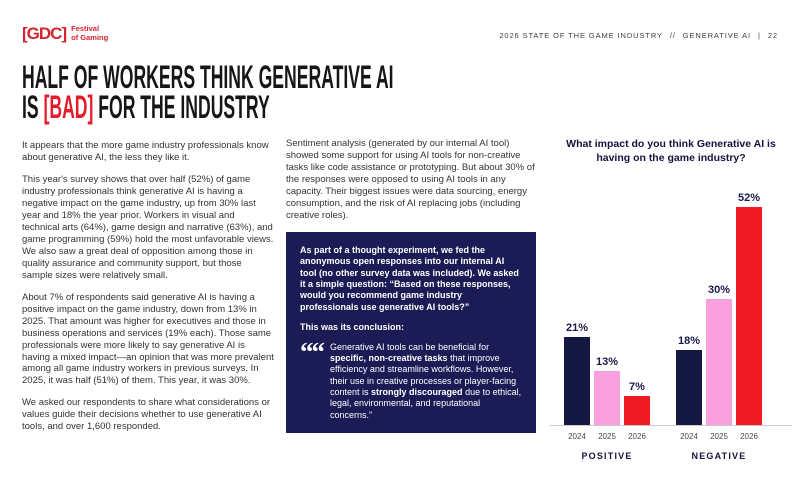 The image size is (800, 486). What do you see at coordinates (389, 358) in the screenshot?
I see `quote-bold-1: specific, non-creative tasks` at bounding box center [389, 358].